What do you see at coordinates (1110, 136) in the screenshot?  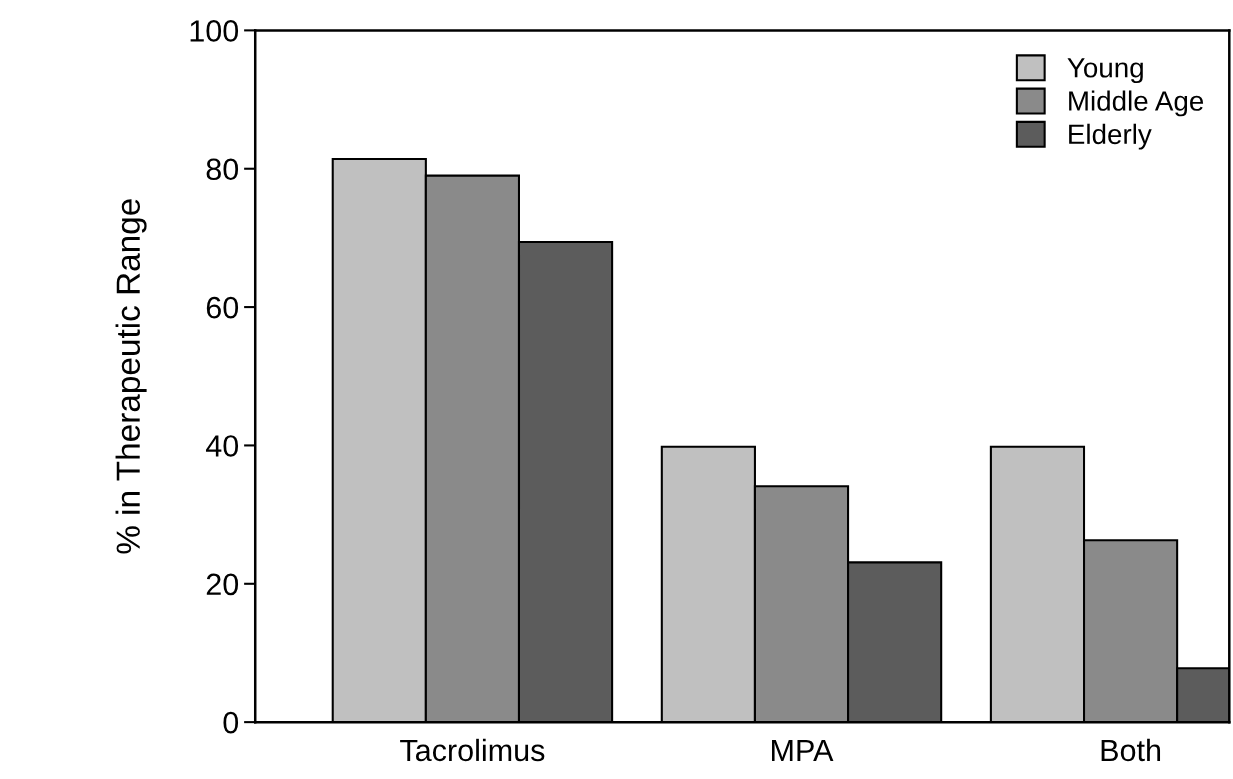 I see `legend-label: Elderly` at bounding box center [1110, 136].